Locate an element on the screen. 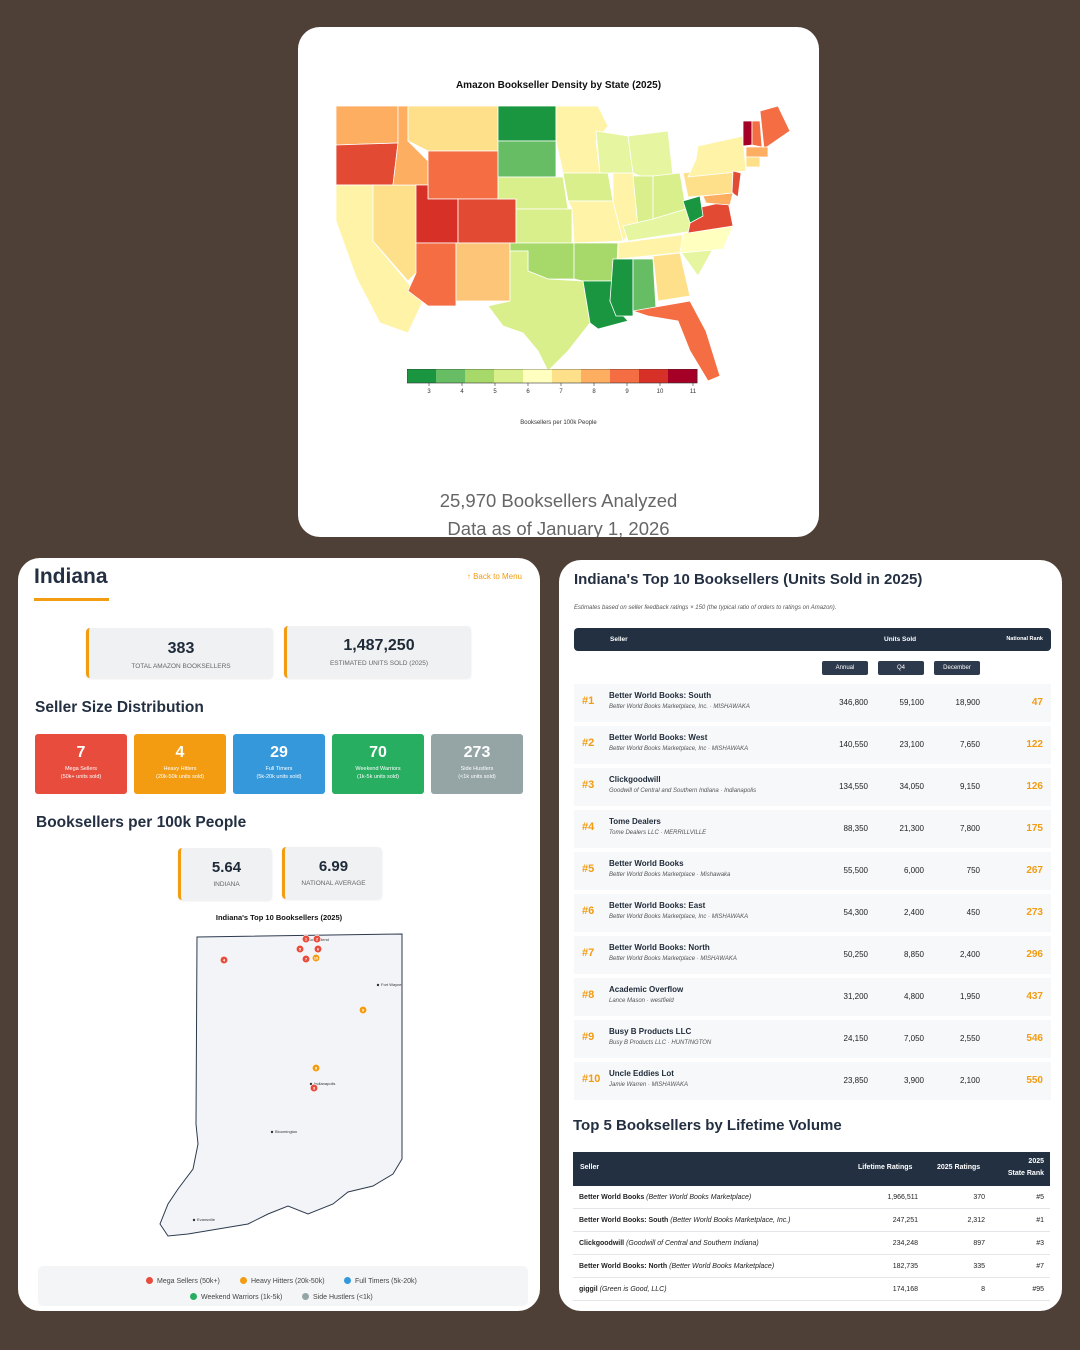 The height and width of the screenshot is (1350, 1080). back-to-menu-link: ↑ Back to Menu is located at coordinates (494, 576).